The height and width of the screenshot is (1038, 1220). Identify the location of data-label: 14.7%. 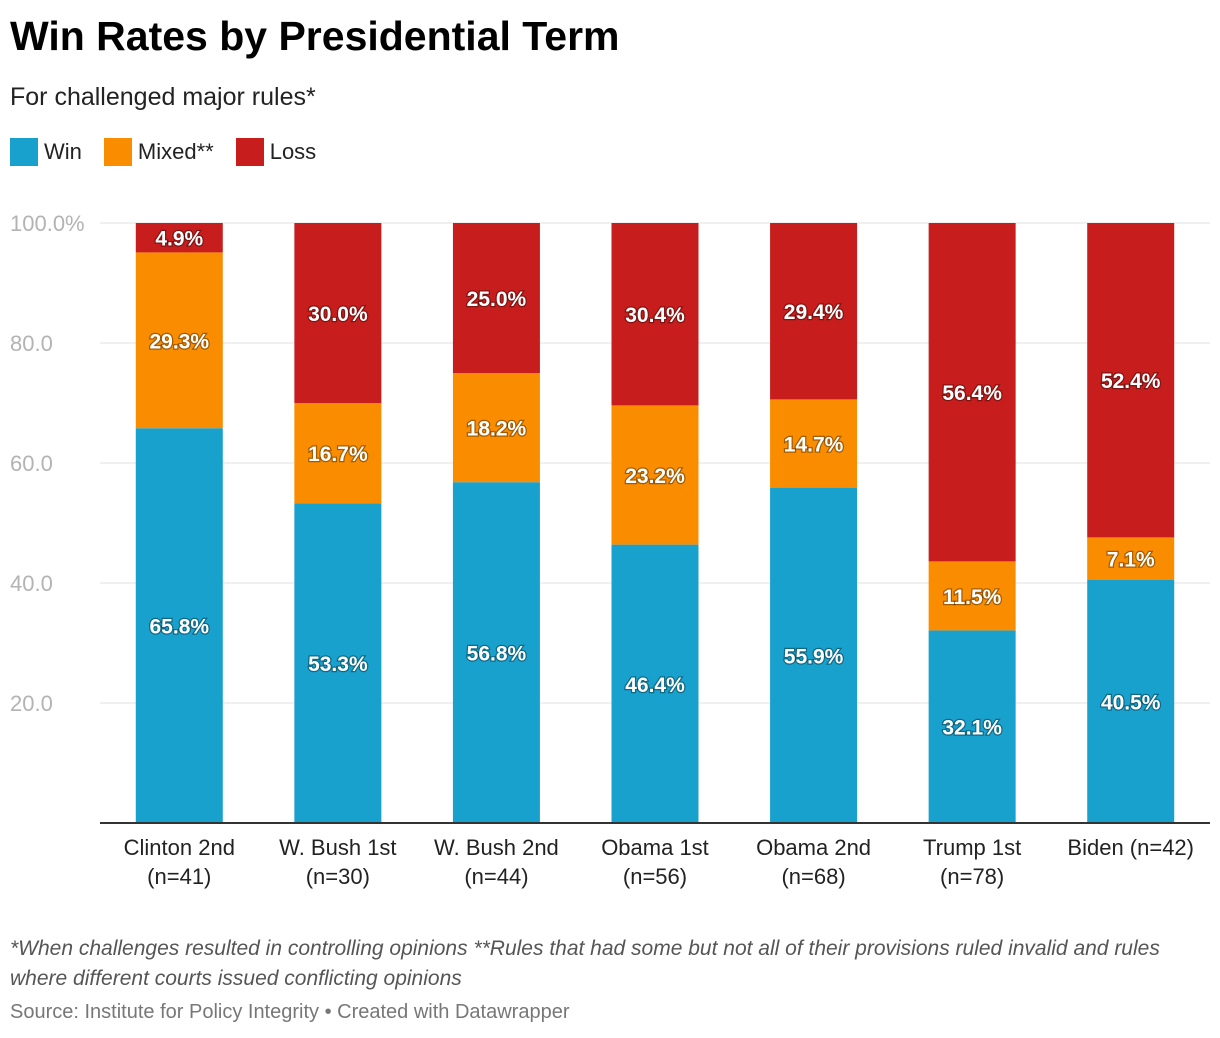
(814, 445).